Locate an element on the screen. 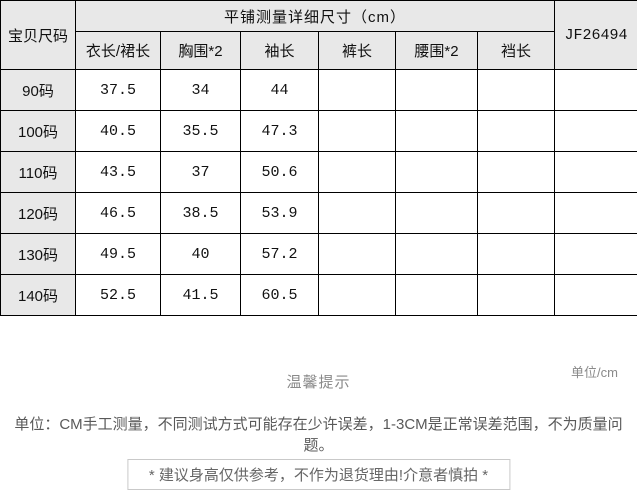 The width and height of the screenshot is (637, 497). value-cell: 37 is located at coordinates (200, 172).